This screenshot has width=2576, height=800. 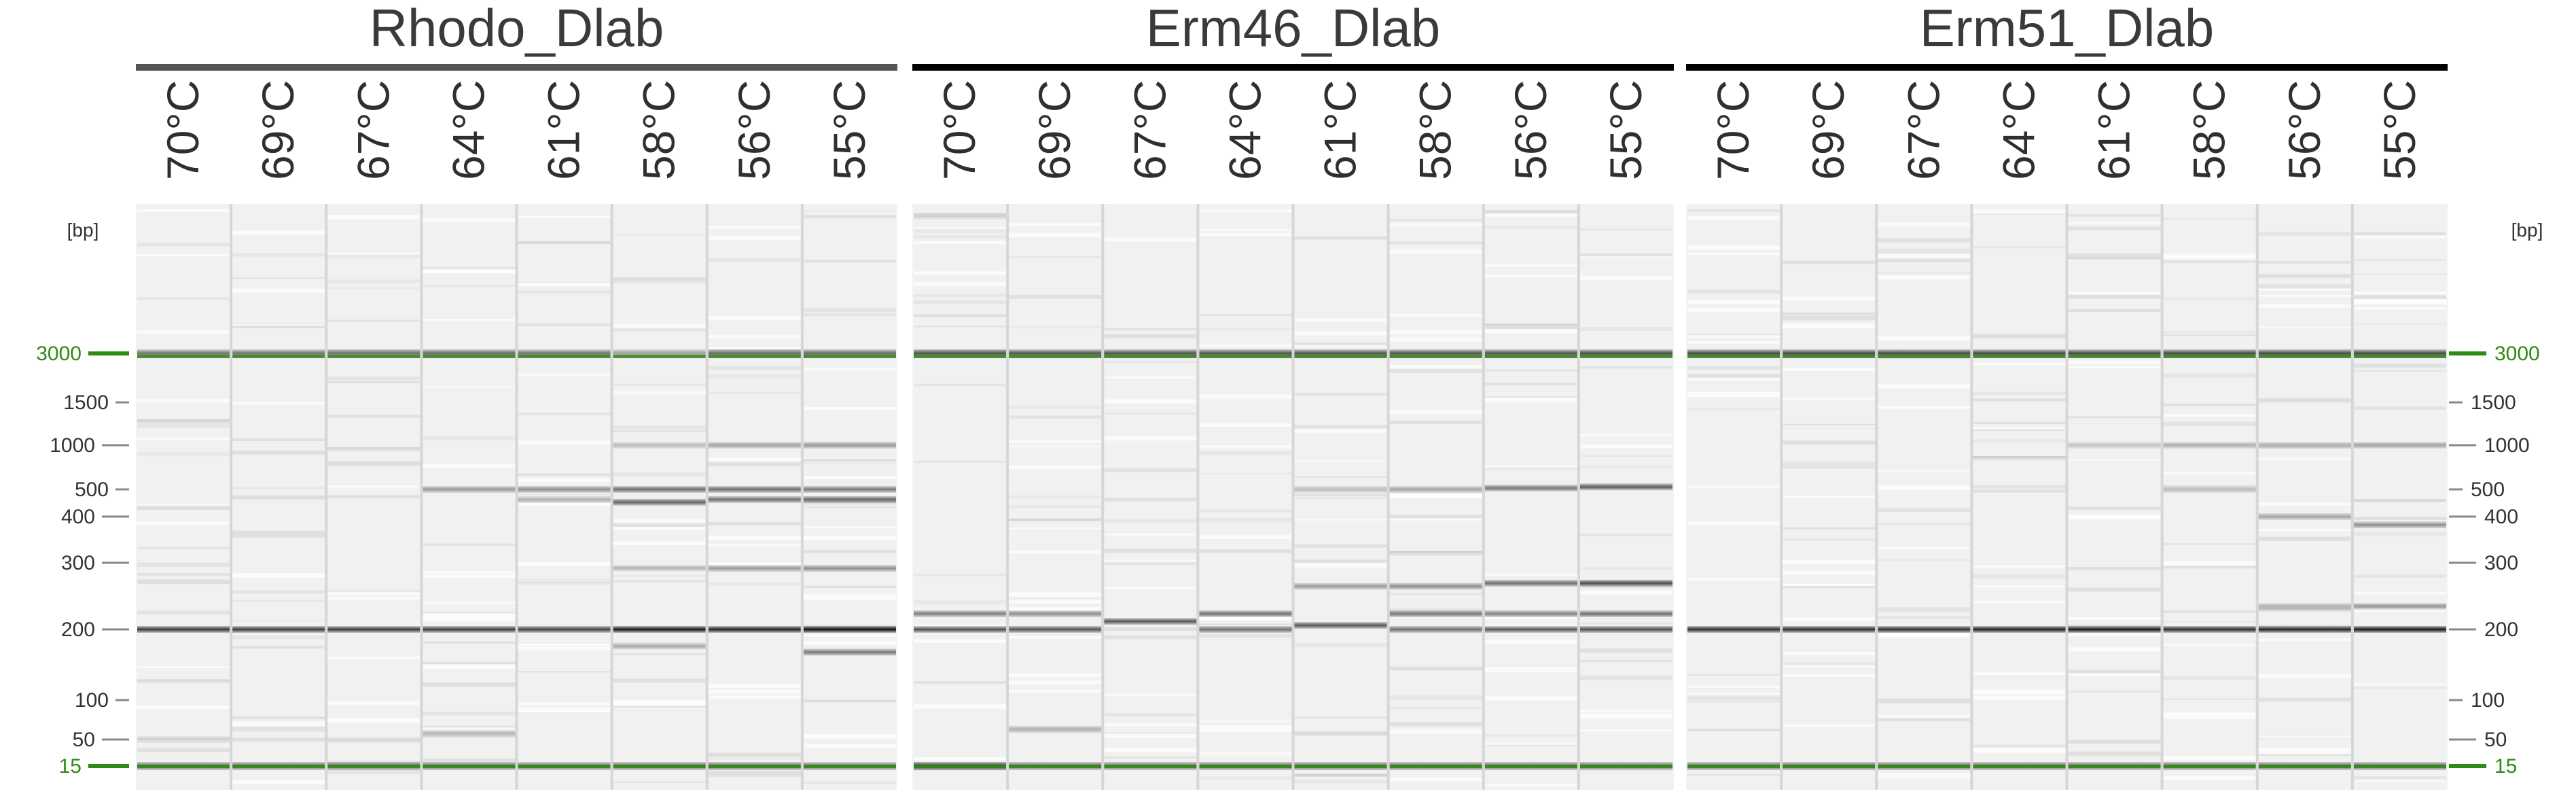 What do you see at coordinates (72, 445) in the screenshot?
I see `ladder-label: 1000` at bounding box center [72, 445].